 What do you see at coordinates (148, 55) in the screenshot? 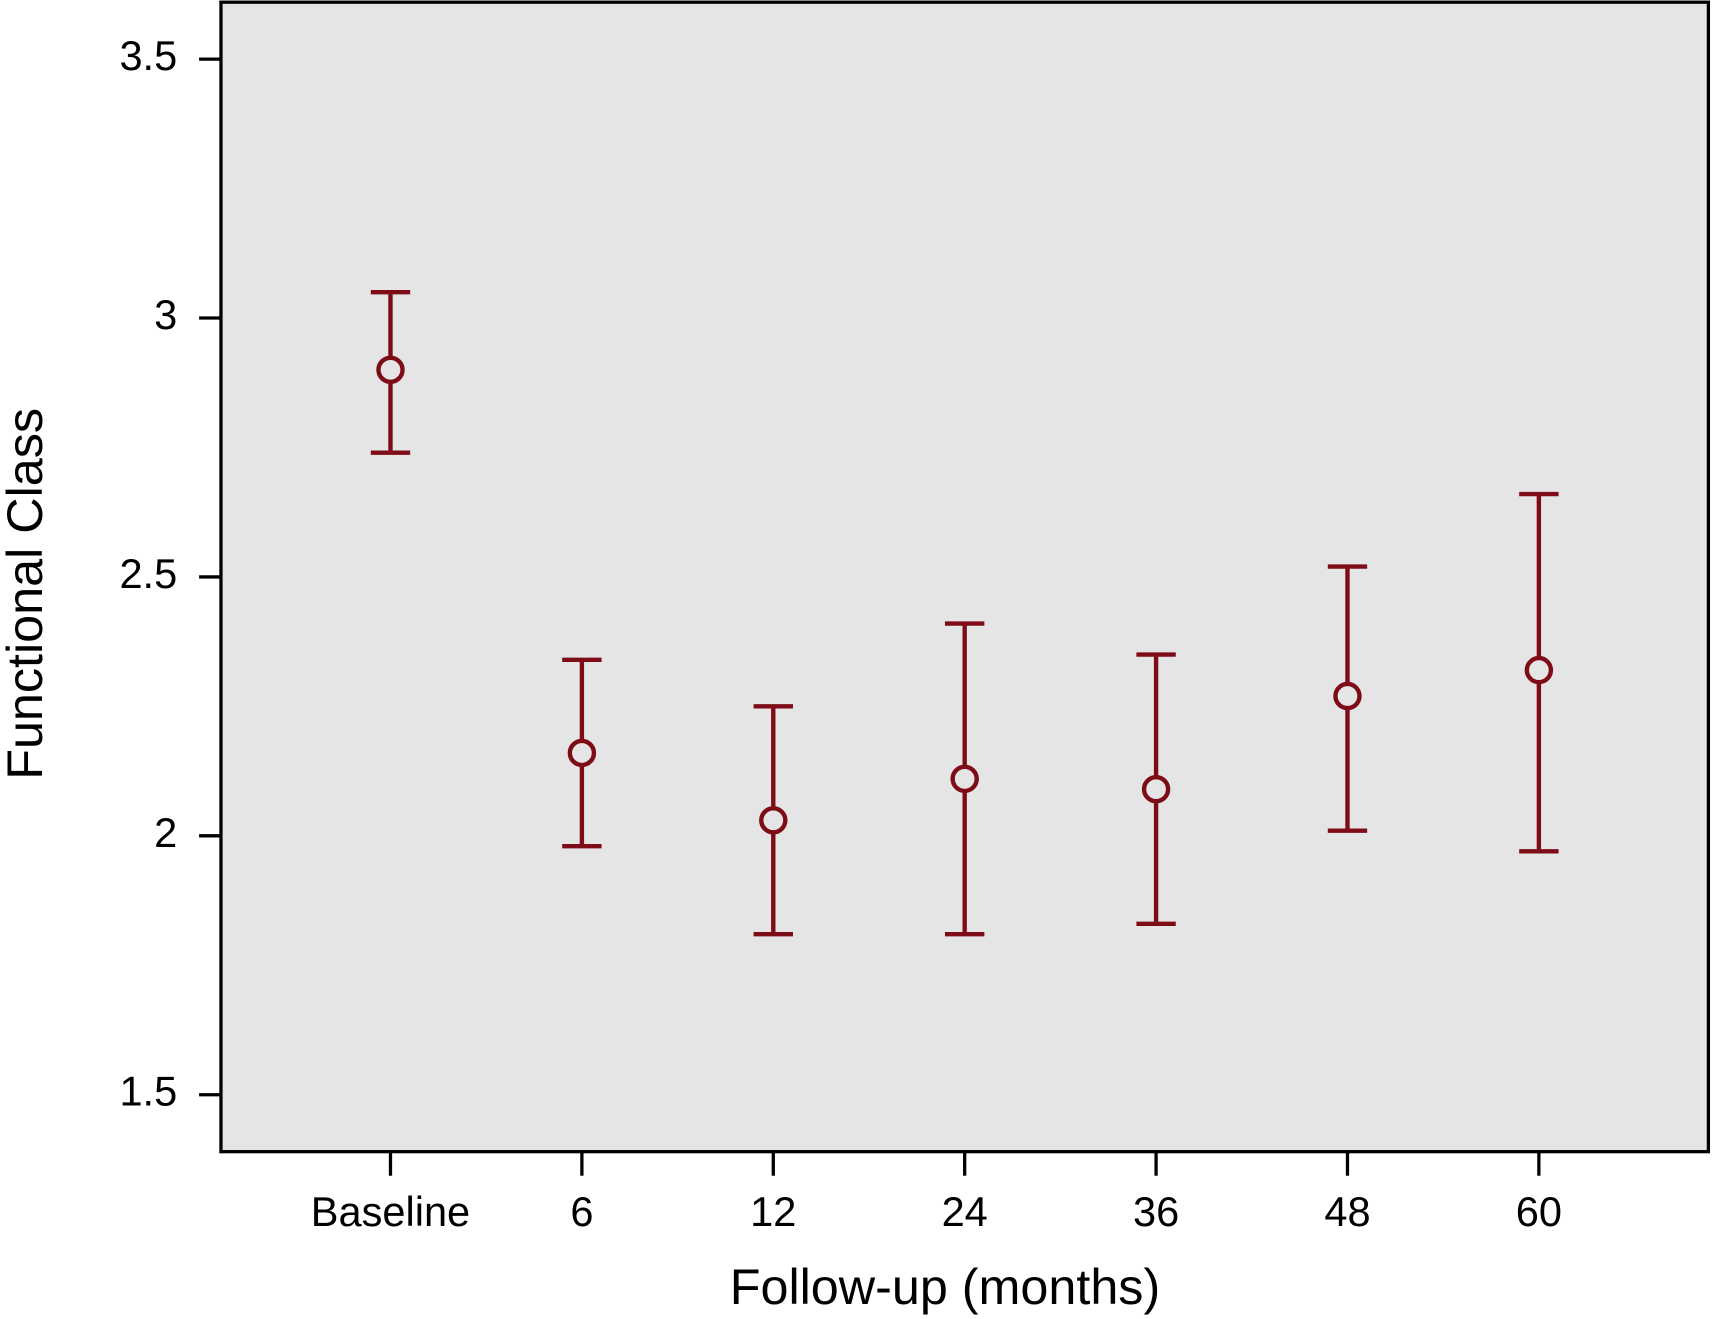
I see `y-tick-label: 3.5` at bounding box center [148, 55].